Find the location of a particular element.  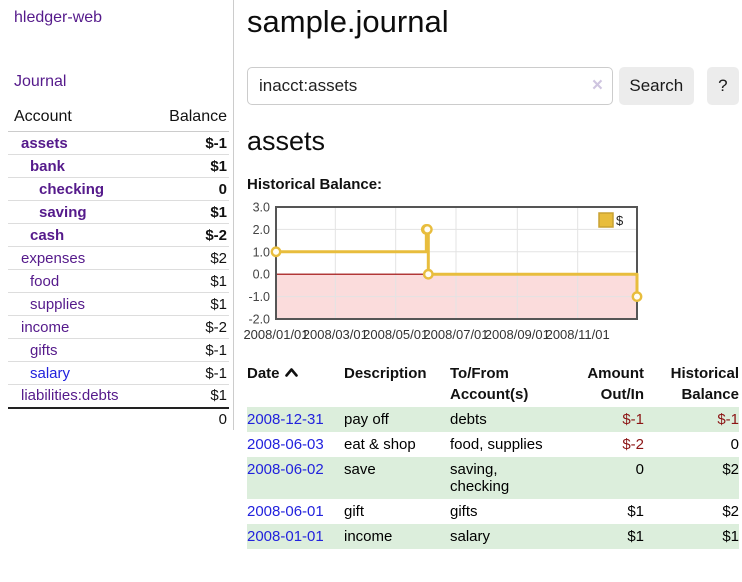

y-axis-tick-label: 1.0 is located at coordinates (261, 252).